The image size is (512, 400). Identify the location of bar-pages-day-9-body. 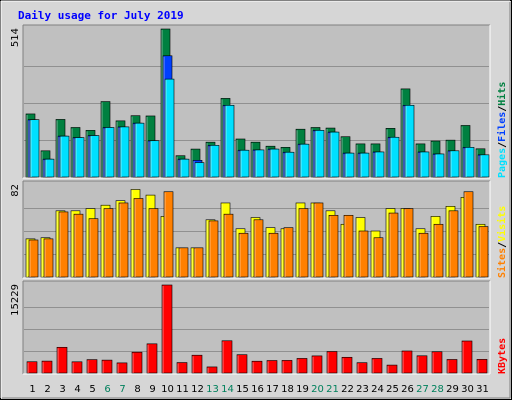
(154, 159).